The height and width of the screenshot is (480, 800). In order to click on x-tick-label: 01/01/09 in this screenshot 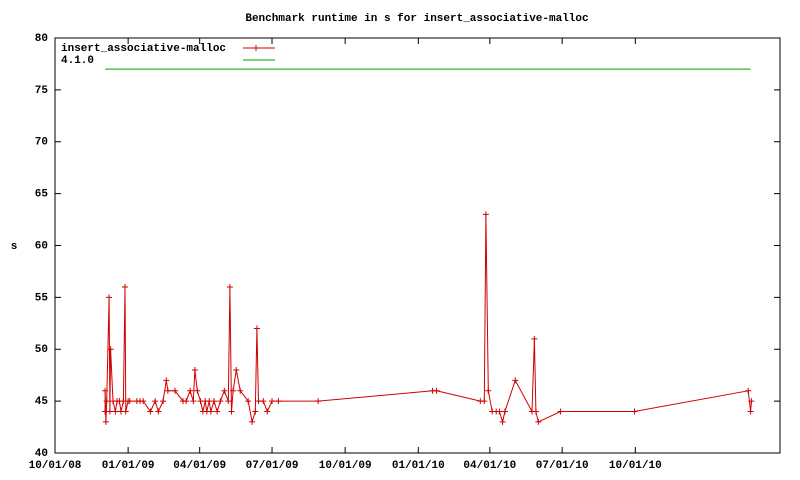, I will do `click(128, 466)`.